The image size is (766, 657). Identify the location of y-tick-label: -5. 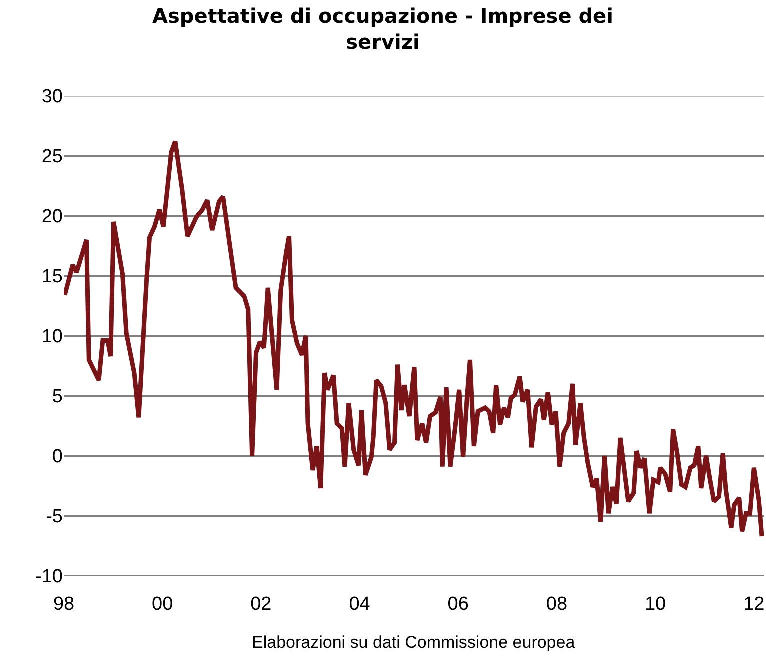
(54, 517).